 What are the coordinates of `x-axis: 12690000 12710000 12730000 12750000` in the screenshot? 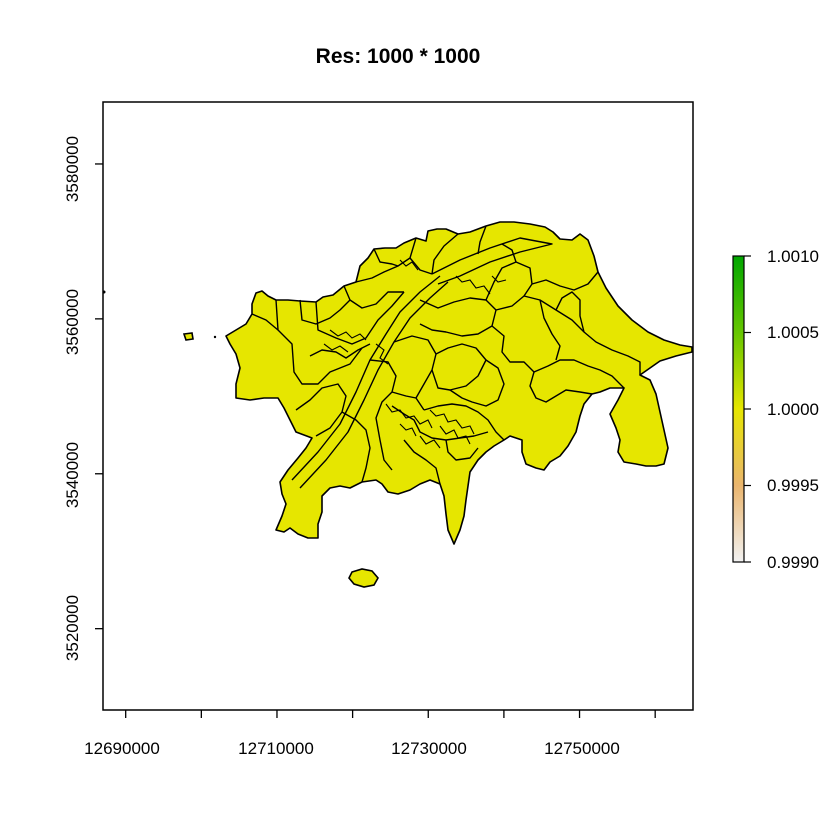 It's located at (370, 734).